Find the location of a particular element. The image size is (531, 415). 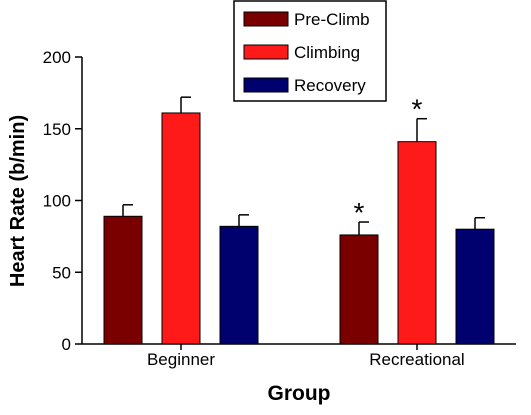

x-axis-label: Group is located at coordinates (299, 393).